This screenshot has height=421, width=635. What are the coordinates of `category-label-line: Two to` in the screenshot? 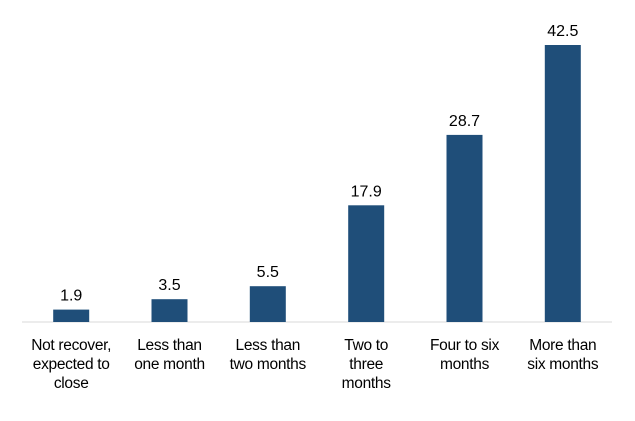 It's located at (366, 345).